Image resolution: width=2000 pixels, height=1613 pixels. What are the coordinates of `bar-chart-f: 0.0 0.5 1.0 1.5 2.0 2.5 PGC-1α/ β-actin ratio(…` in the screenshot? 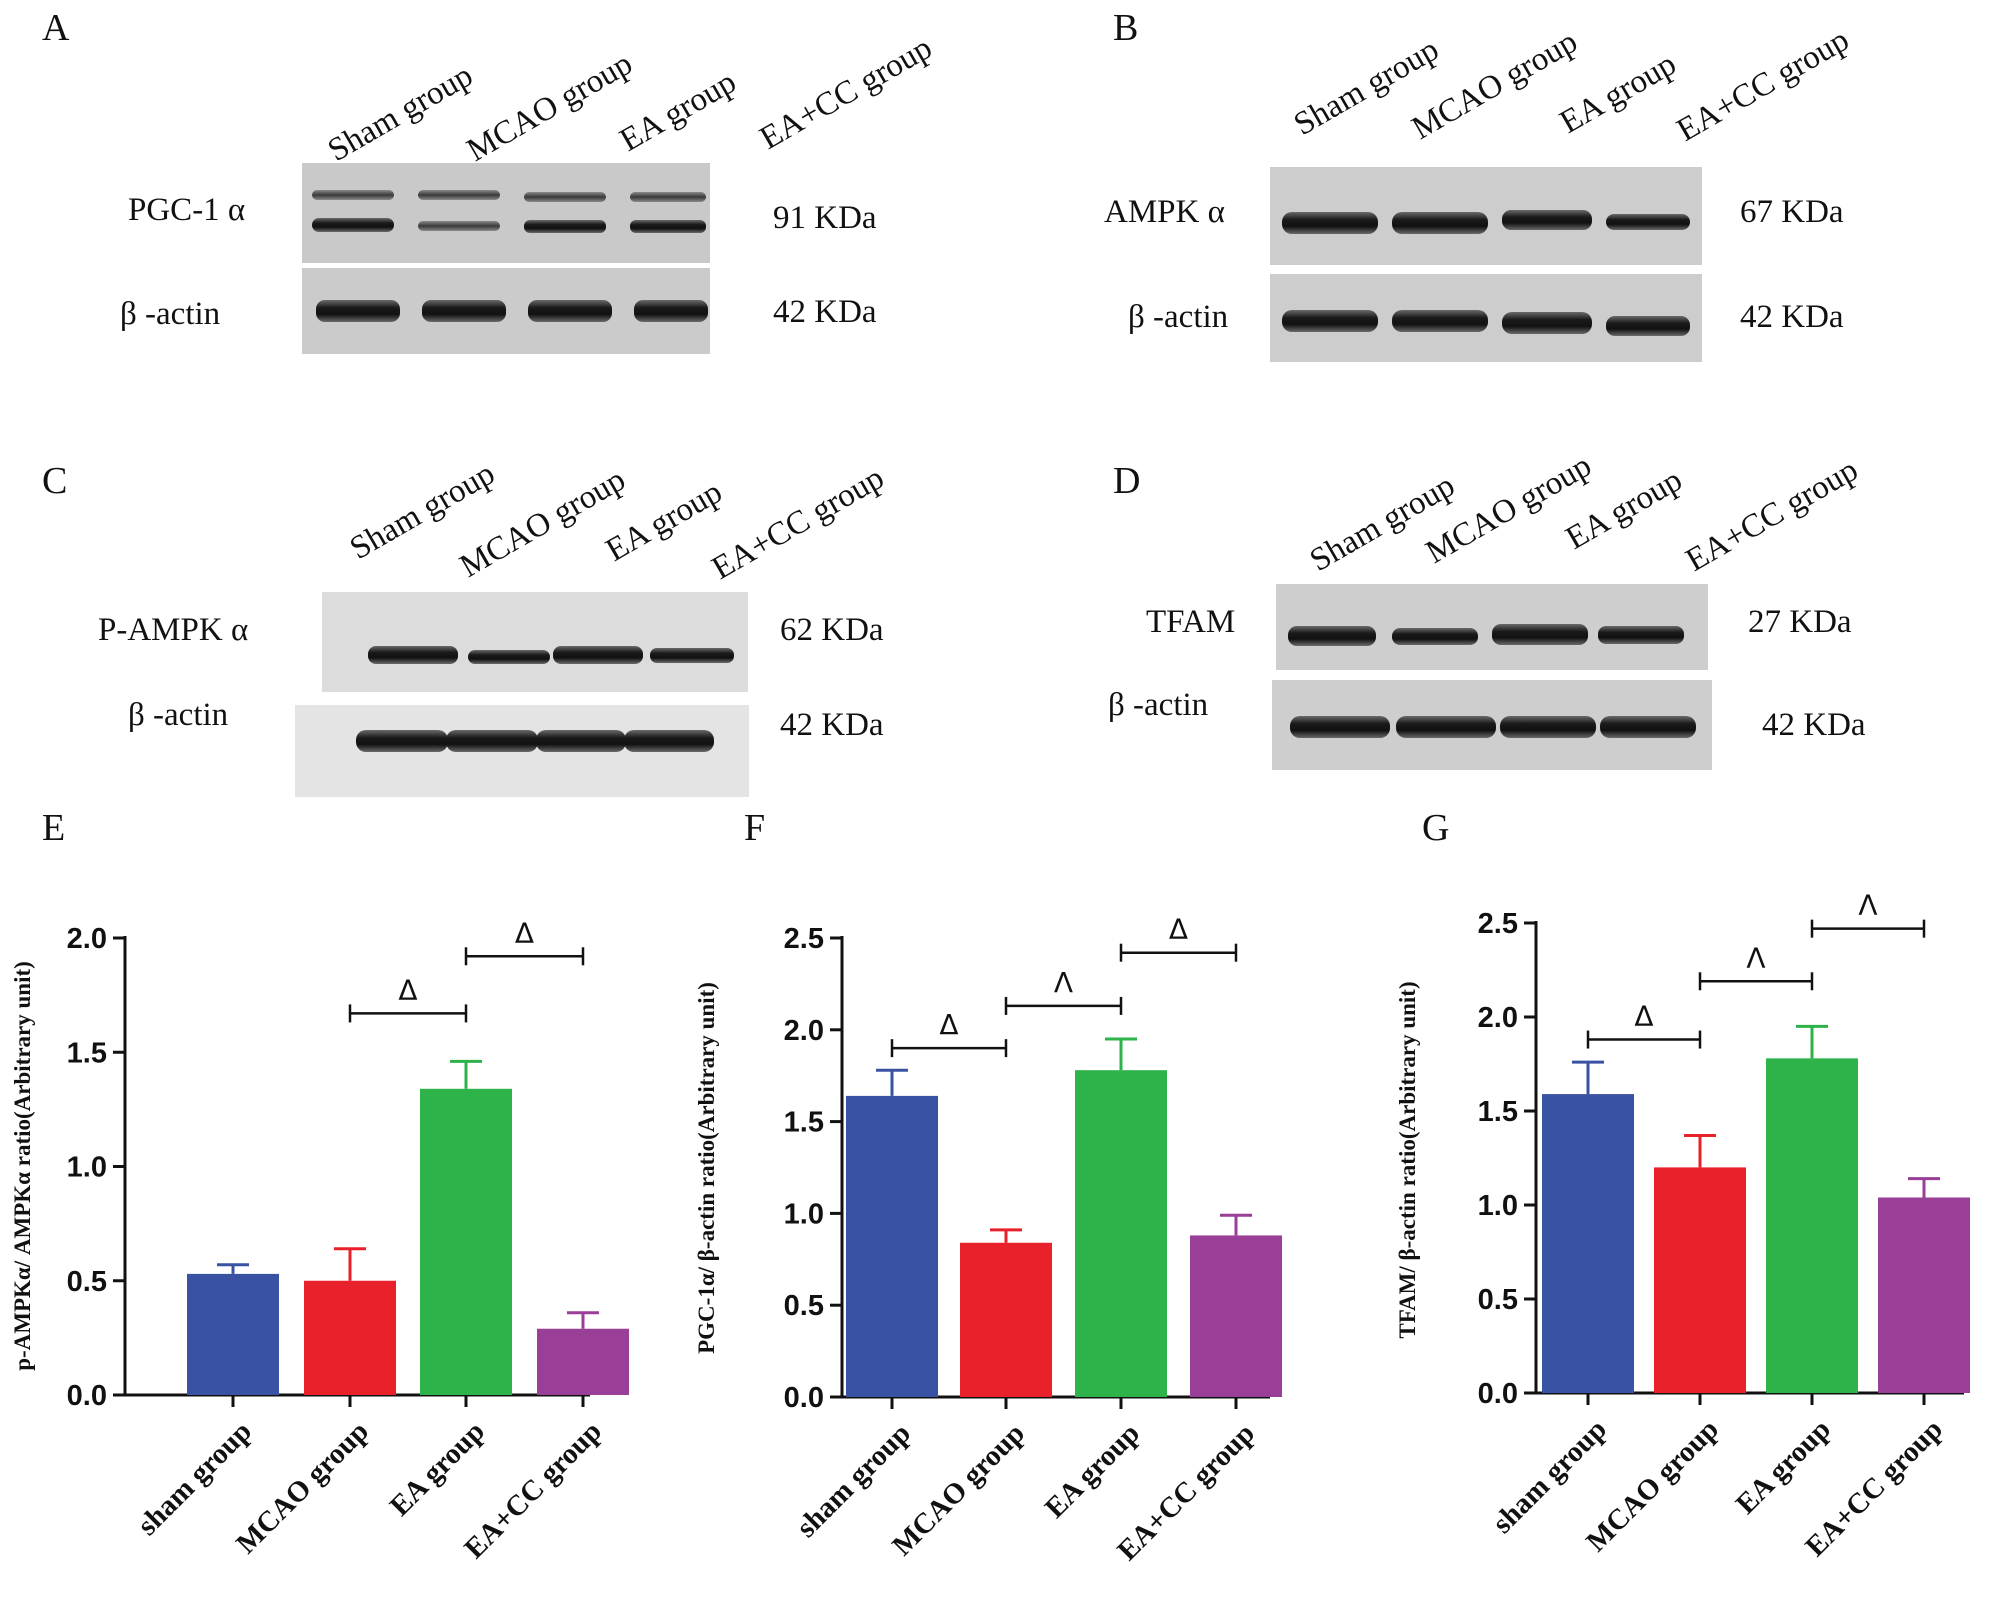 It's located at (988, 1240).